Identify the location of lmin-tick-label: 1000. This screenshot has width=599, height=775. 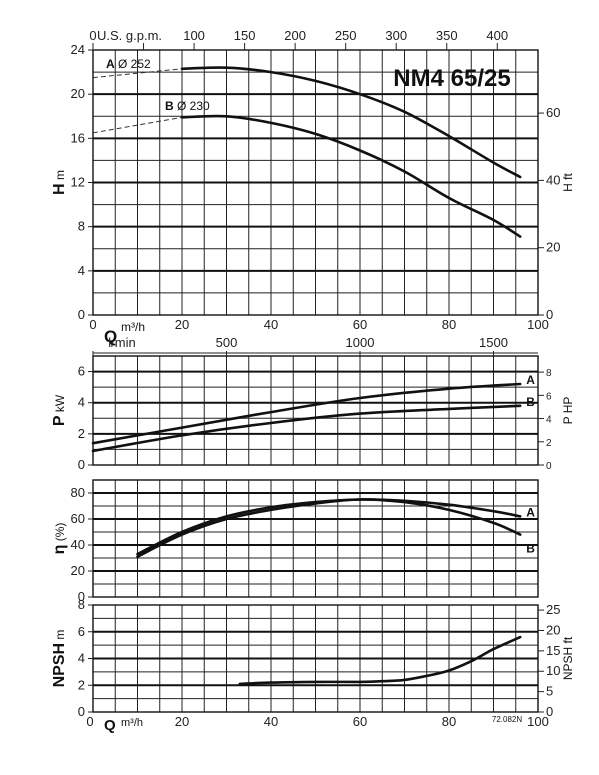
(360, 342).